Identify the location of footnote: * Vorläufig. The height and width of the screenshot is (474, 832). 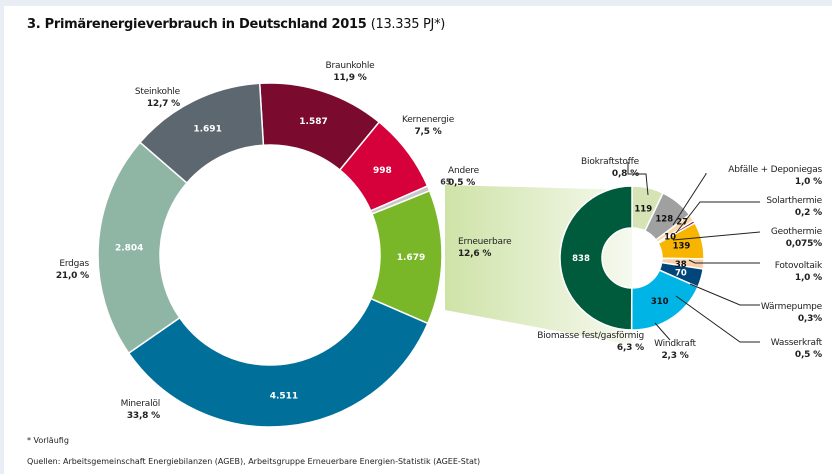
(48, 440).